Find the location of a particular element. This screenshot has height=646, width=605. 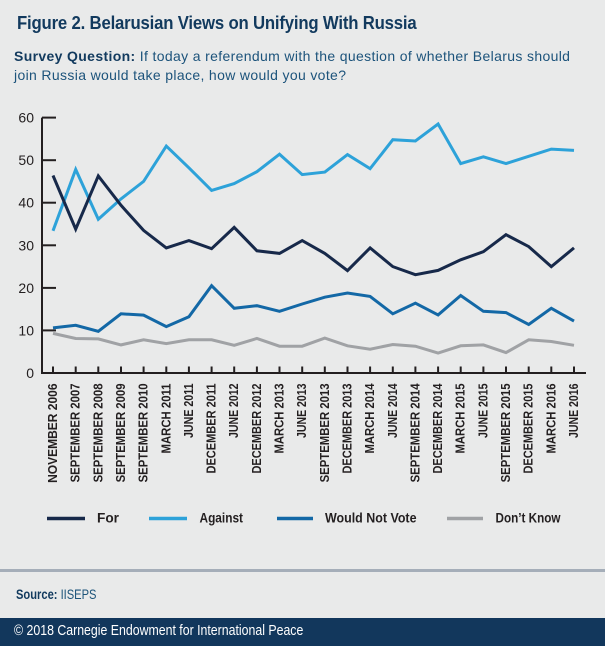

svg-text: DECEMBER 2013 is located at coordinates (347, 429).